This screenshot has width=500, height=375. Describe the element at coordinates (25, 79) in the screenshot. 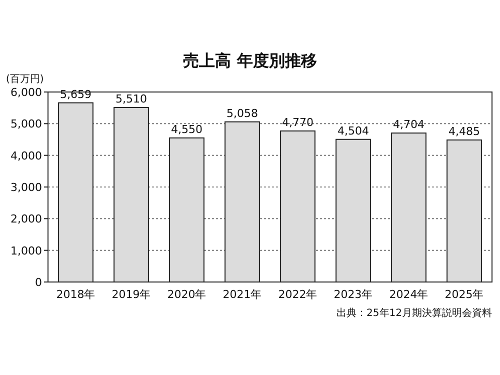

I see `ylabel: (百万円)` at that location.